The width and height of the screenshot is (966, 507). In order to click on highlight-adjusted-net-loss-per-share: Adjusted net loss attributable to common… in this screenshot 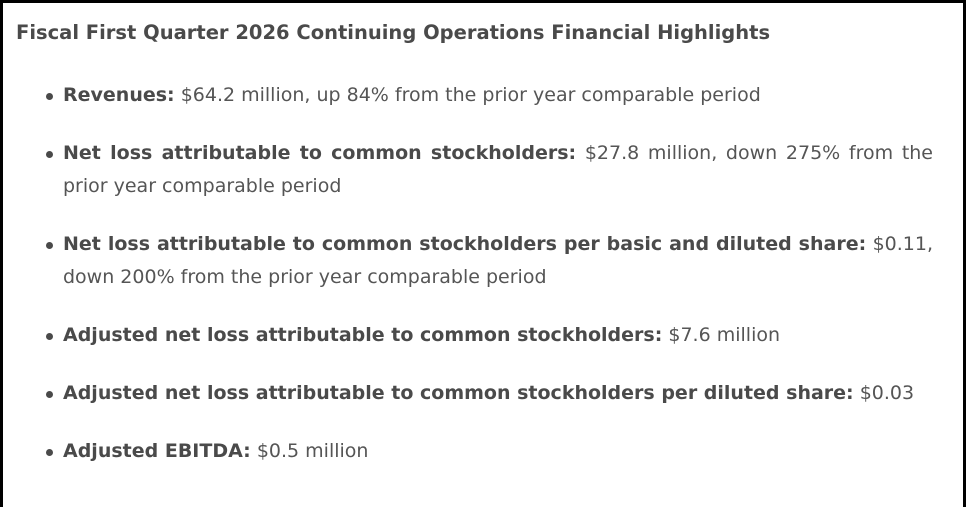, I will do `click(468, 393)`.